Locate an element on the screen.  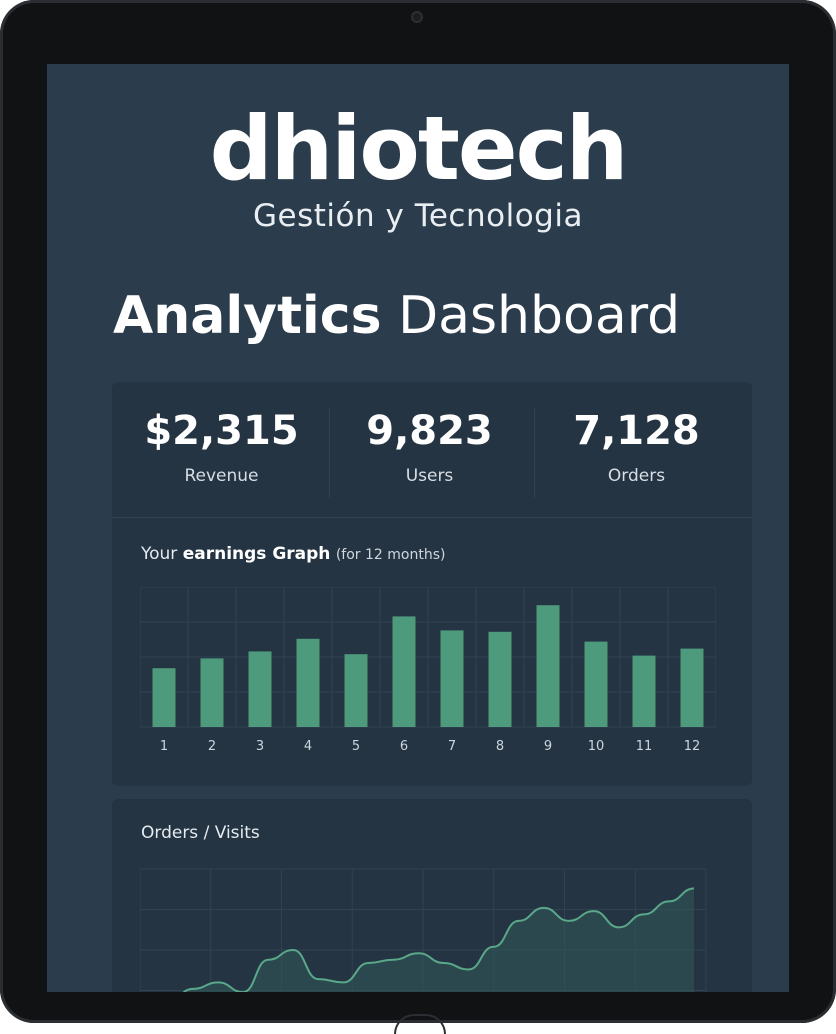
x-tick-label: 12 is located at coordinates (692, 746).